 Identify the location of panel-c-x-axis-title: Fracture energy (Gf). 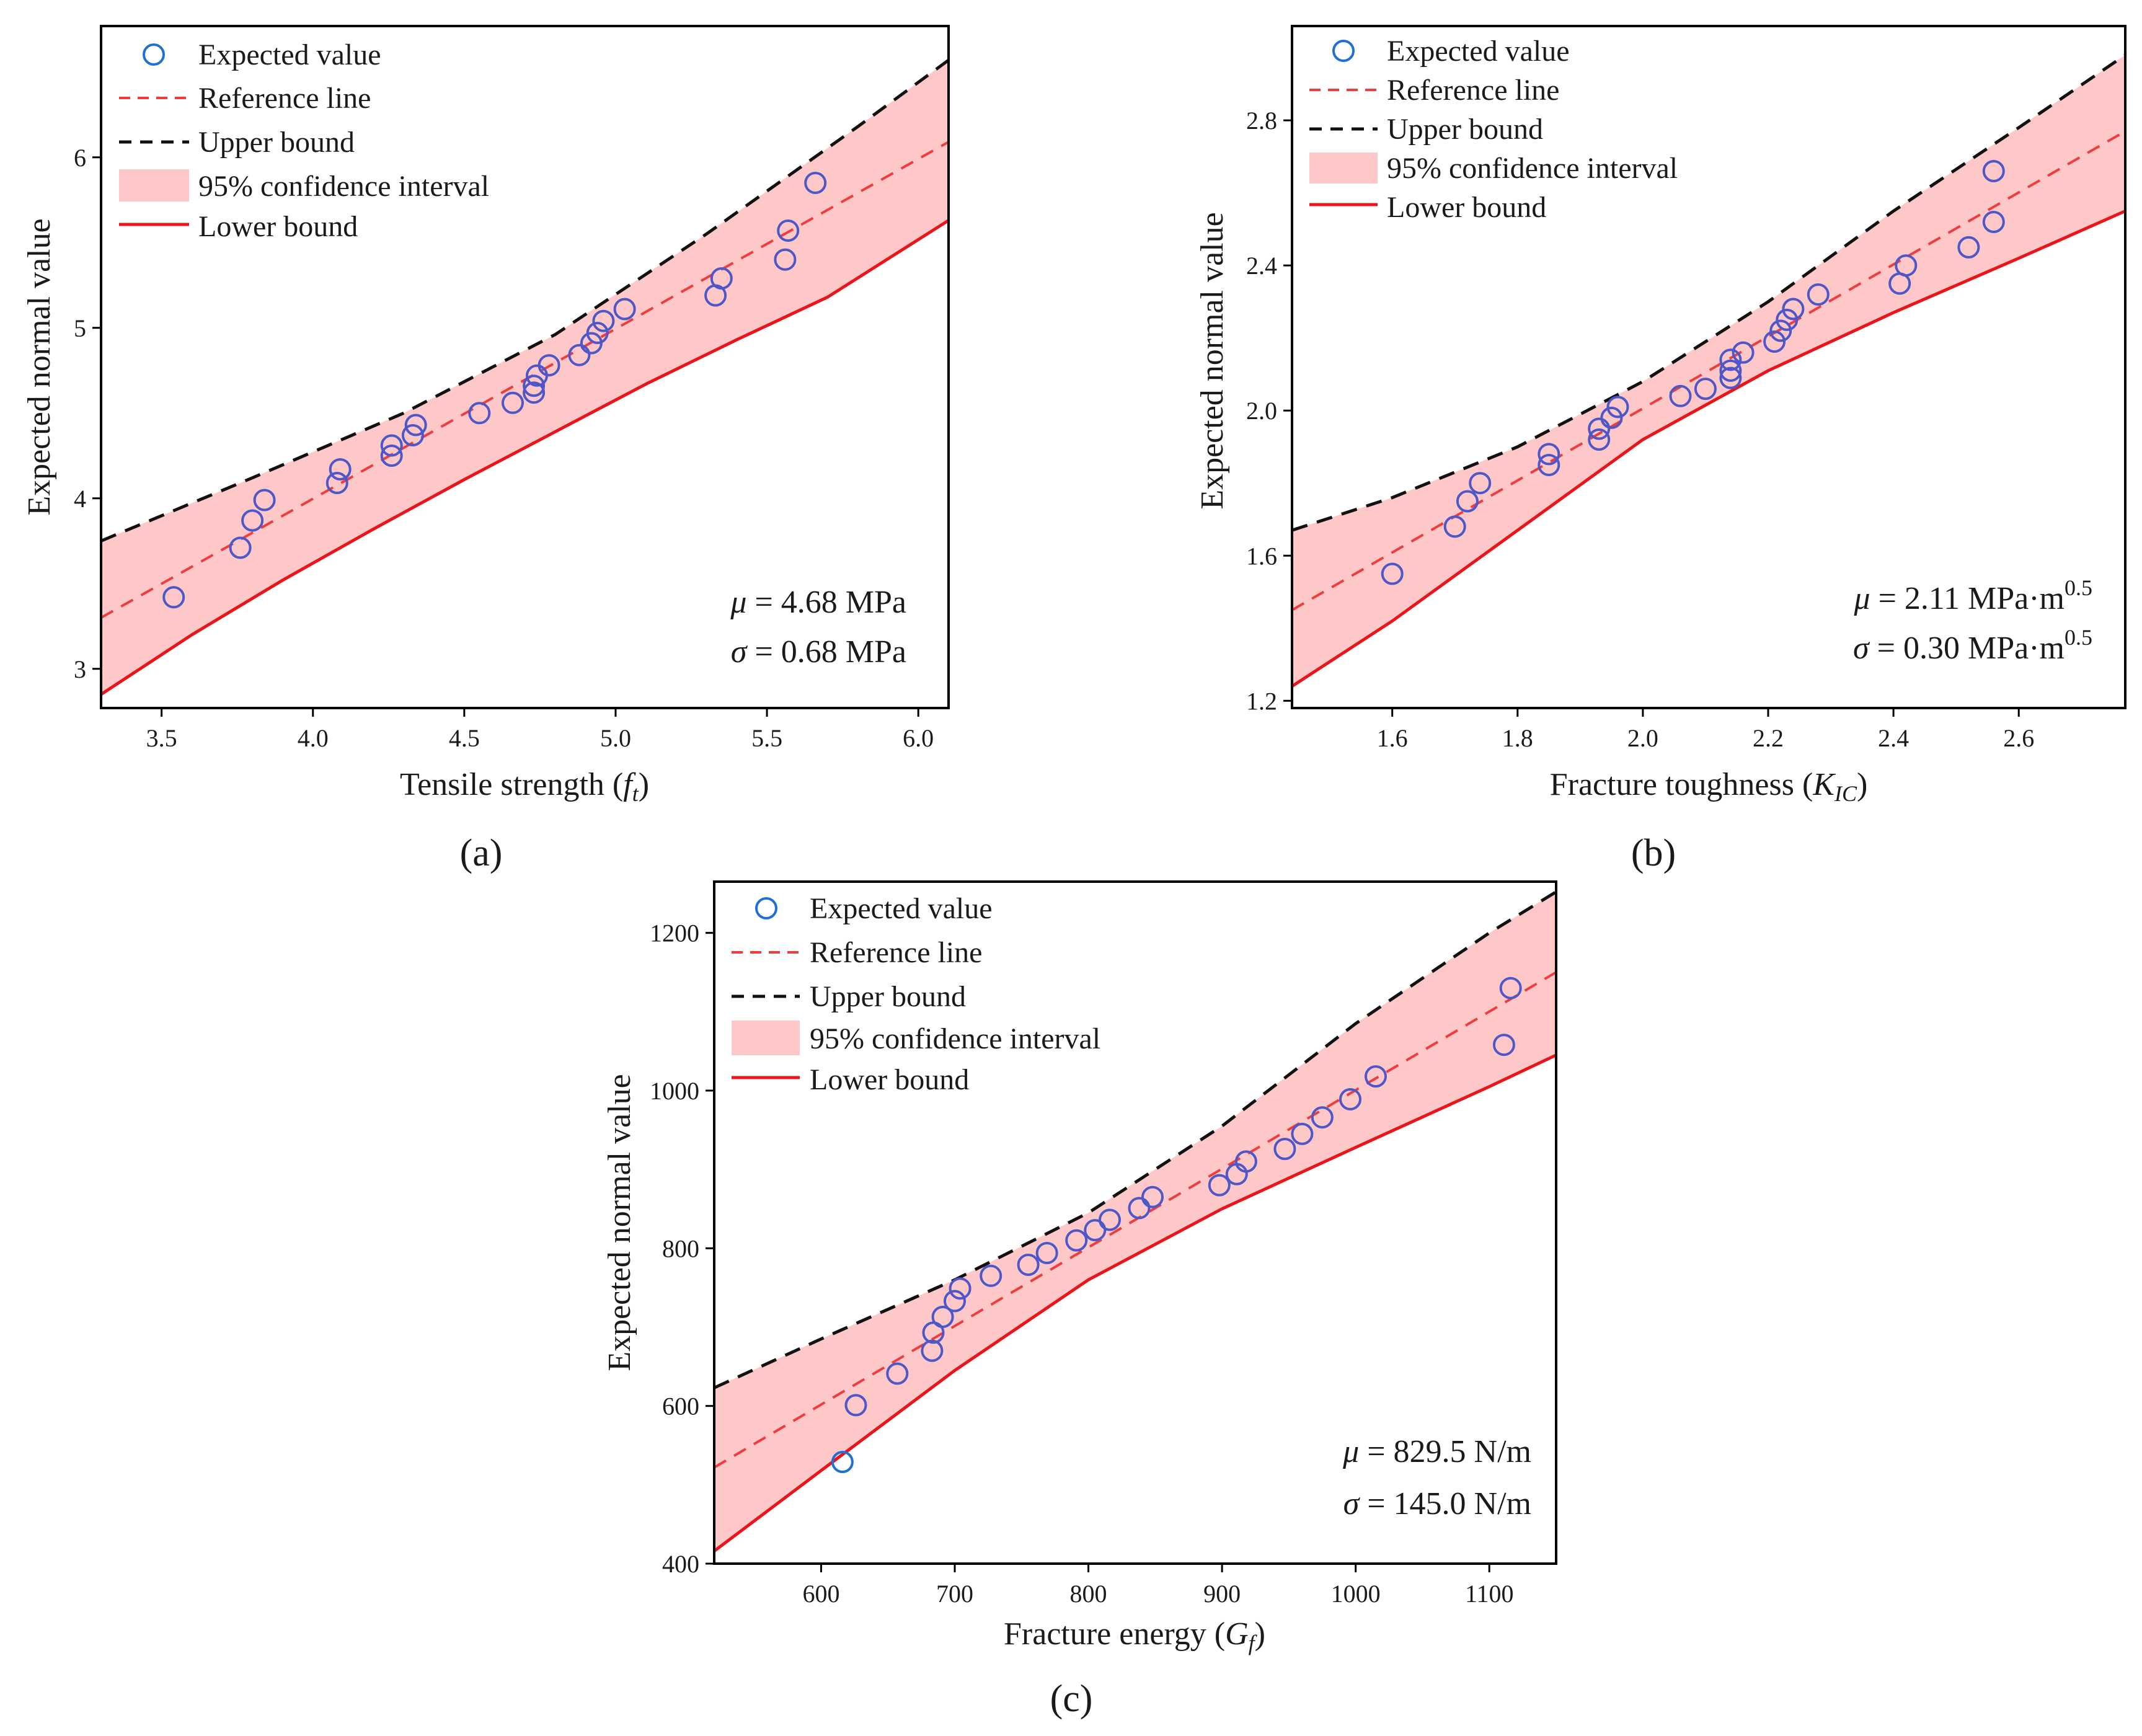
(1134, 1635).